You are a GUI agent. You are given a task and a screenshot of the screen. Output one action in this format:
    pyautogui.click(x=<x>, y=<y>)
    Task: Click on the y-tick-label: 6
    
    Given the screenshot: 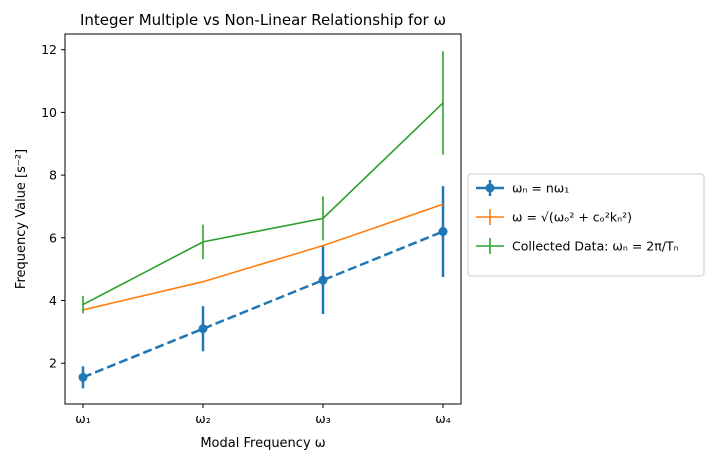 What is the action you would take?
    pyautogui.click(x=53, y=237)
    